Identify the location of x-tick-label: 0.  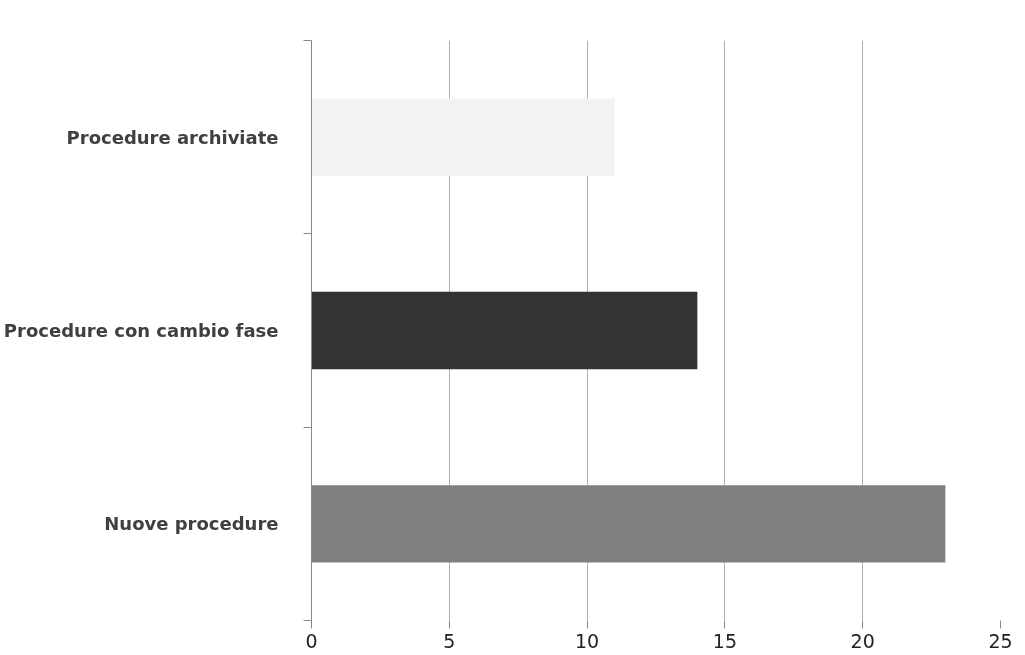
(311, 640).